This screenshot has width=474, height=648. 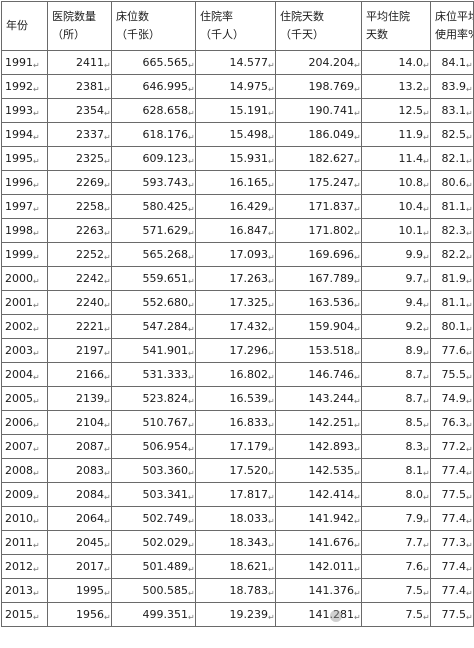 What do you see at coordinates (235, 26) in the screenshot?
I see `header-cell: 住院率 （千人）` at bounding box center [235, 26].